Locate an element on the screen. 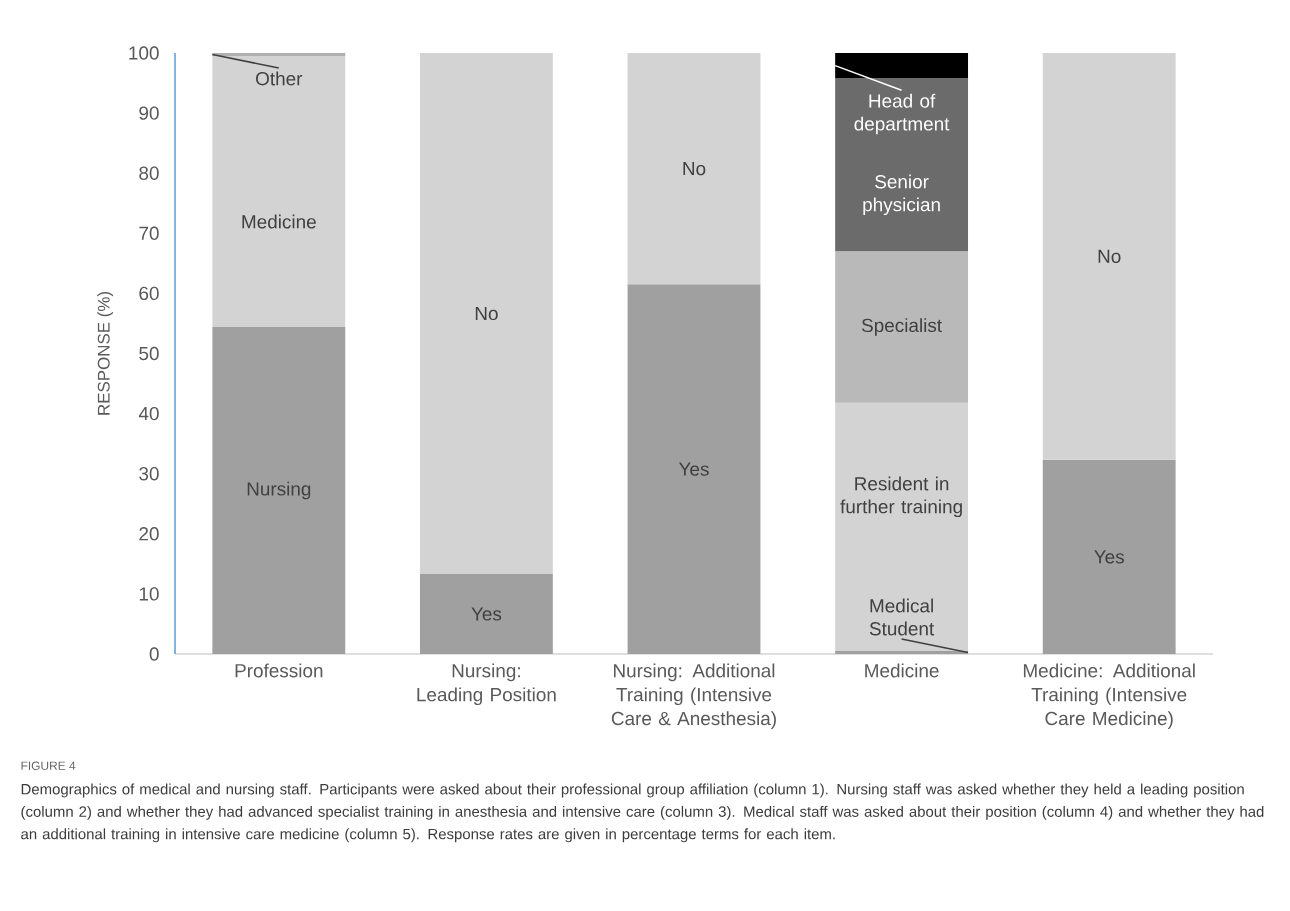 This screenshot has width=1290, height=911. data-label: Medical Student is located at coordinates (902, 617).